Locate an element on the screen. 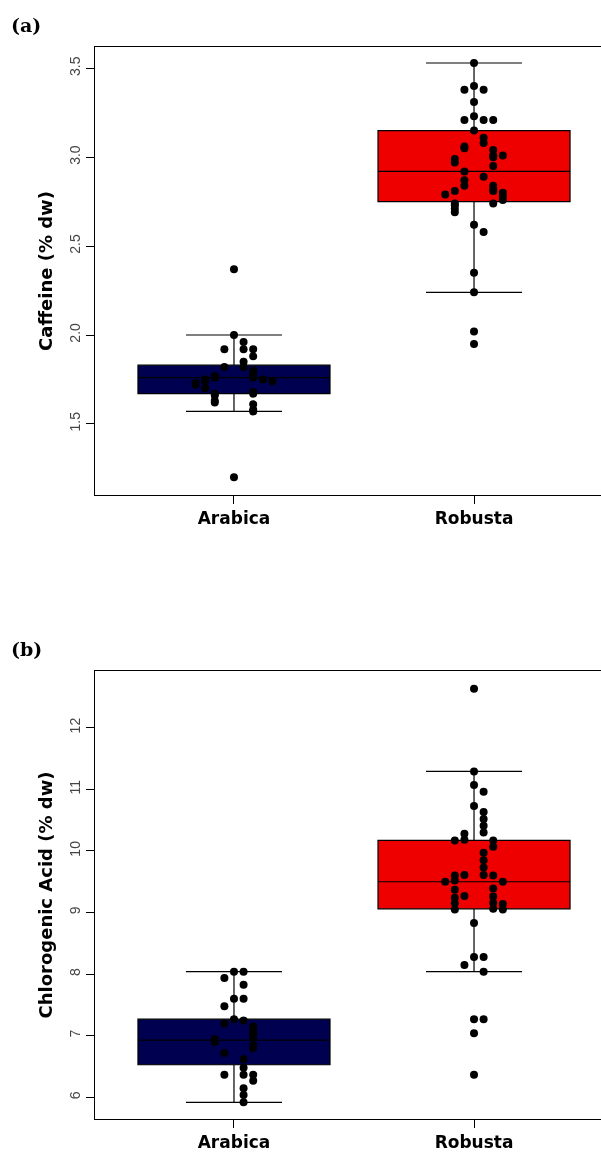  y-tick-label: 12 is located at coordinates (75, 725).